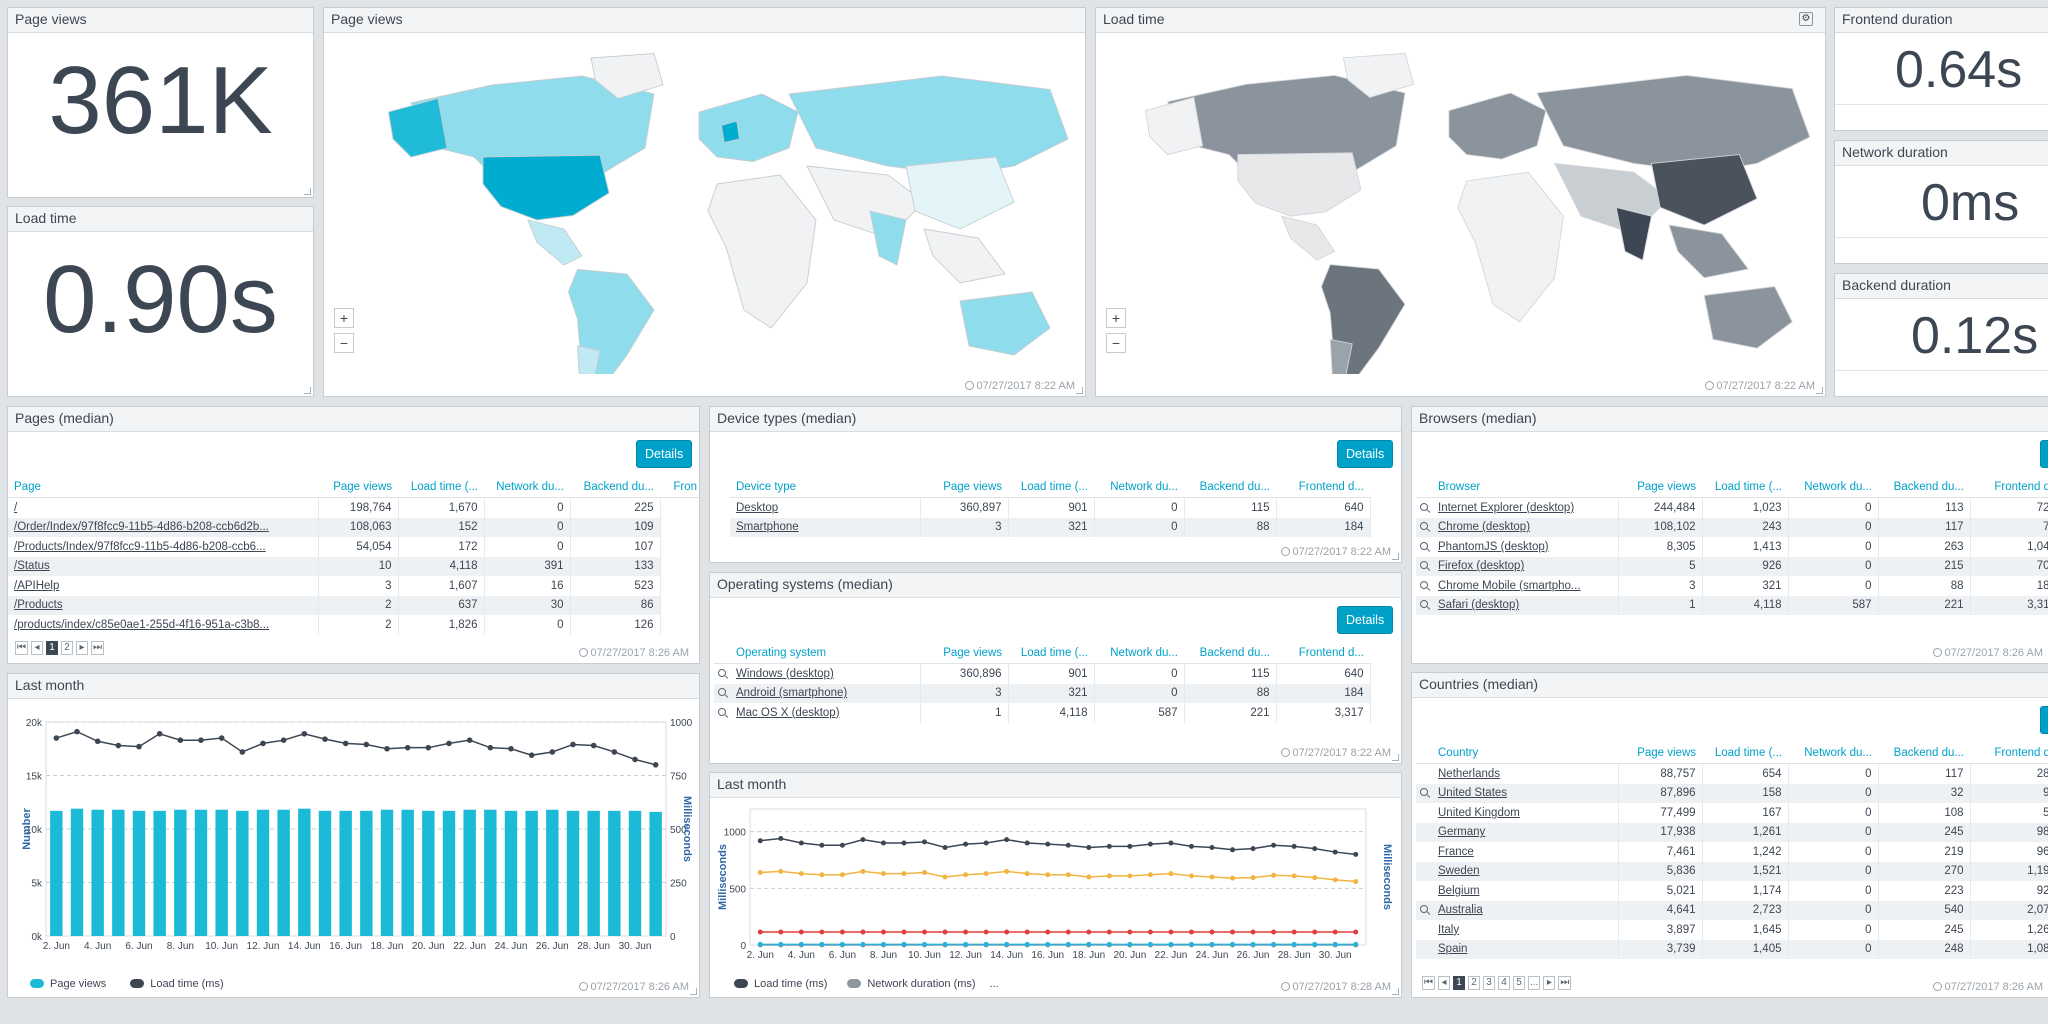  I want to click on row-link: Belgium, so click(1525, 891).